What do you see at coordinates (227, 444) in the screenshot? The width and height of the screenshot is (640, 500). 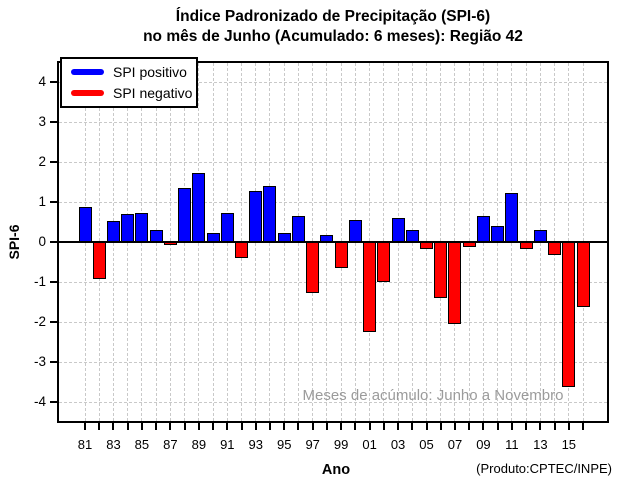 I see `x-tick-label-1991: 91` at bounding box center [227, 444].